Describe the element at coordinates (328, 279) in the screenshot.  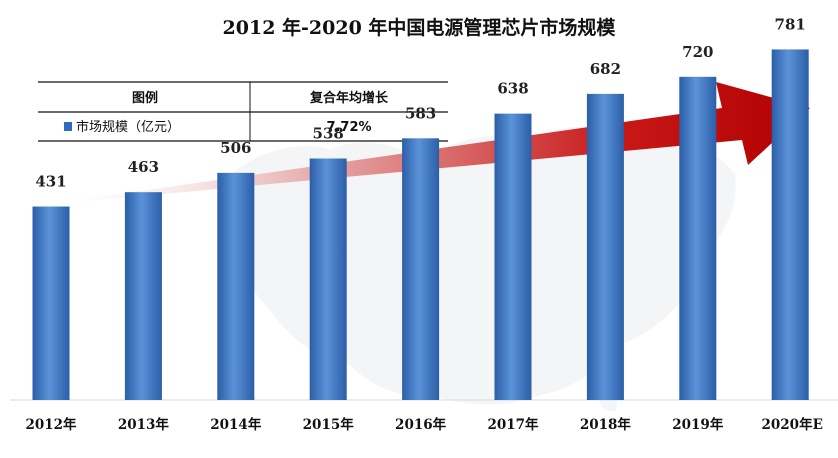
I see `bar-2015年` at that location.